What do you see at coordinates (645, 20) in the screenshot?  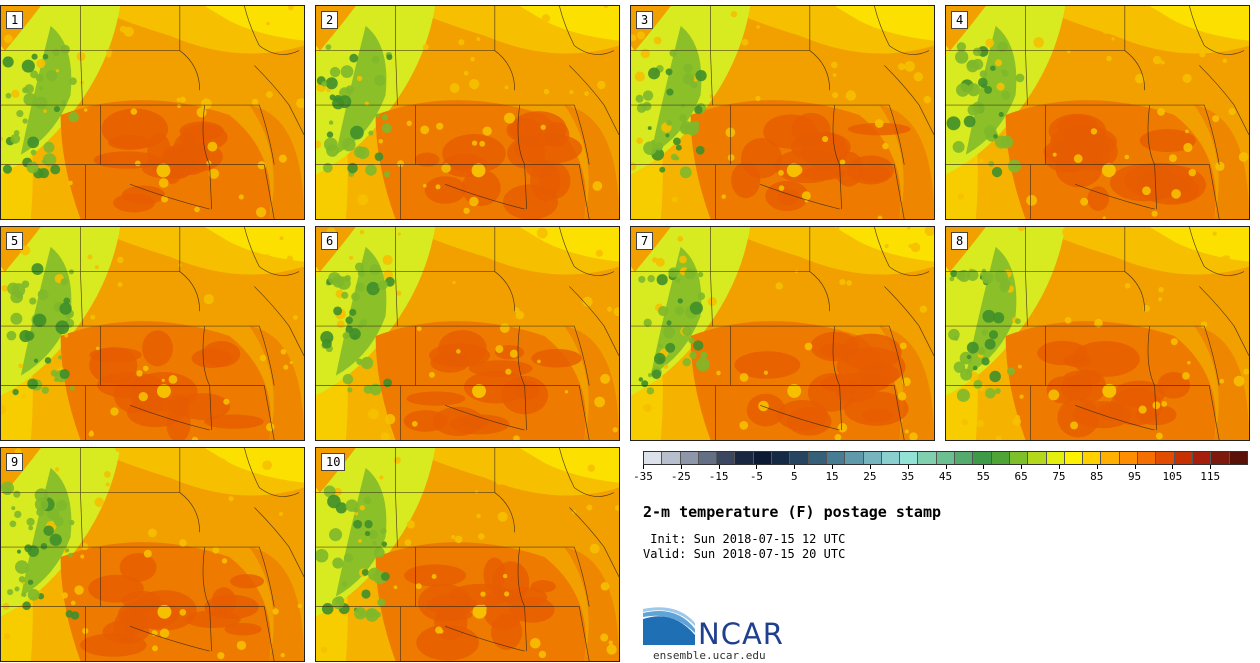 I see `member-number-label: 3` at bounding box center [645, 20].